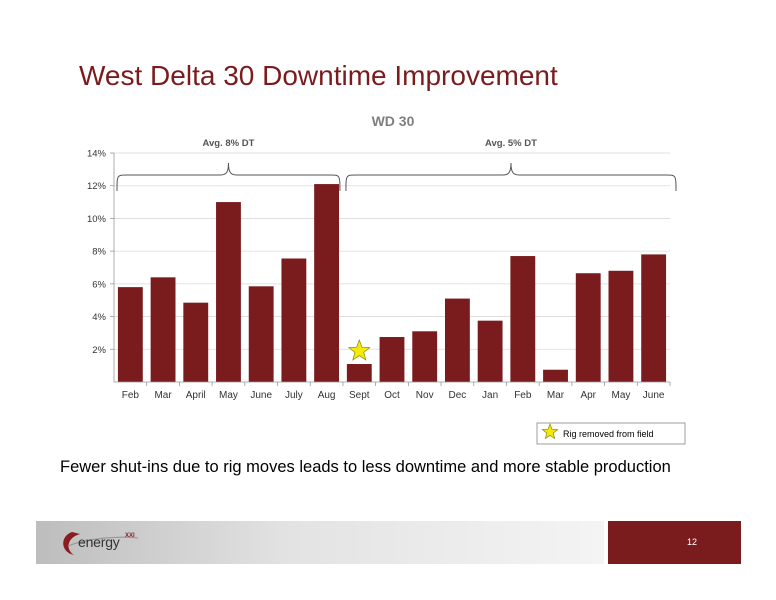  I want to click on markers, so click(359, 349).